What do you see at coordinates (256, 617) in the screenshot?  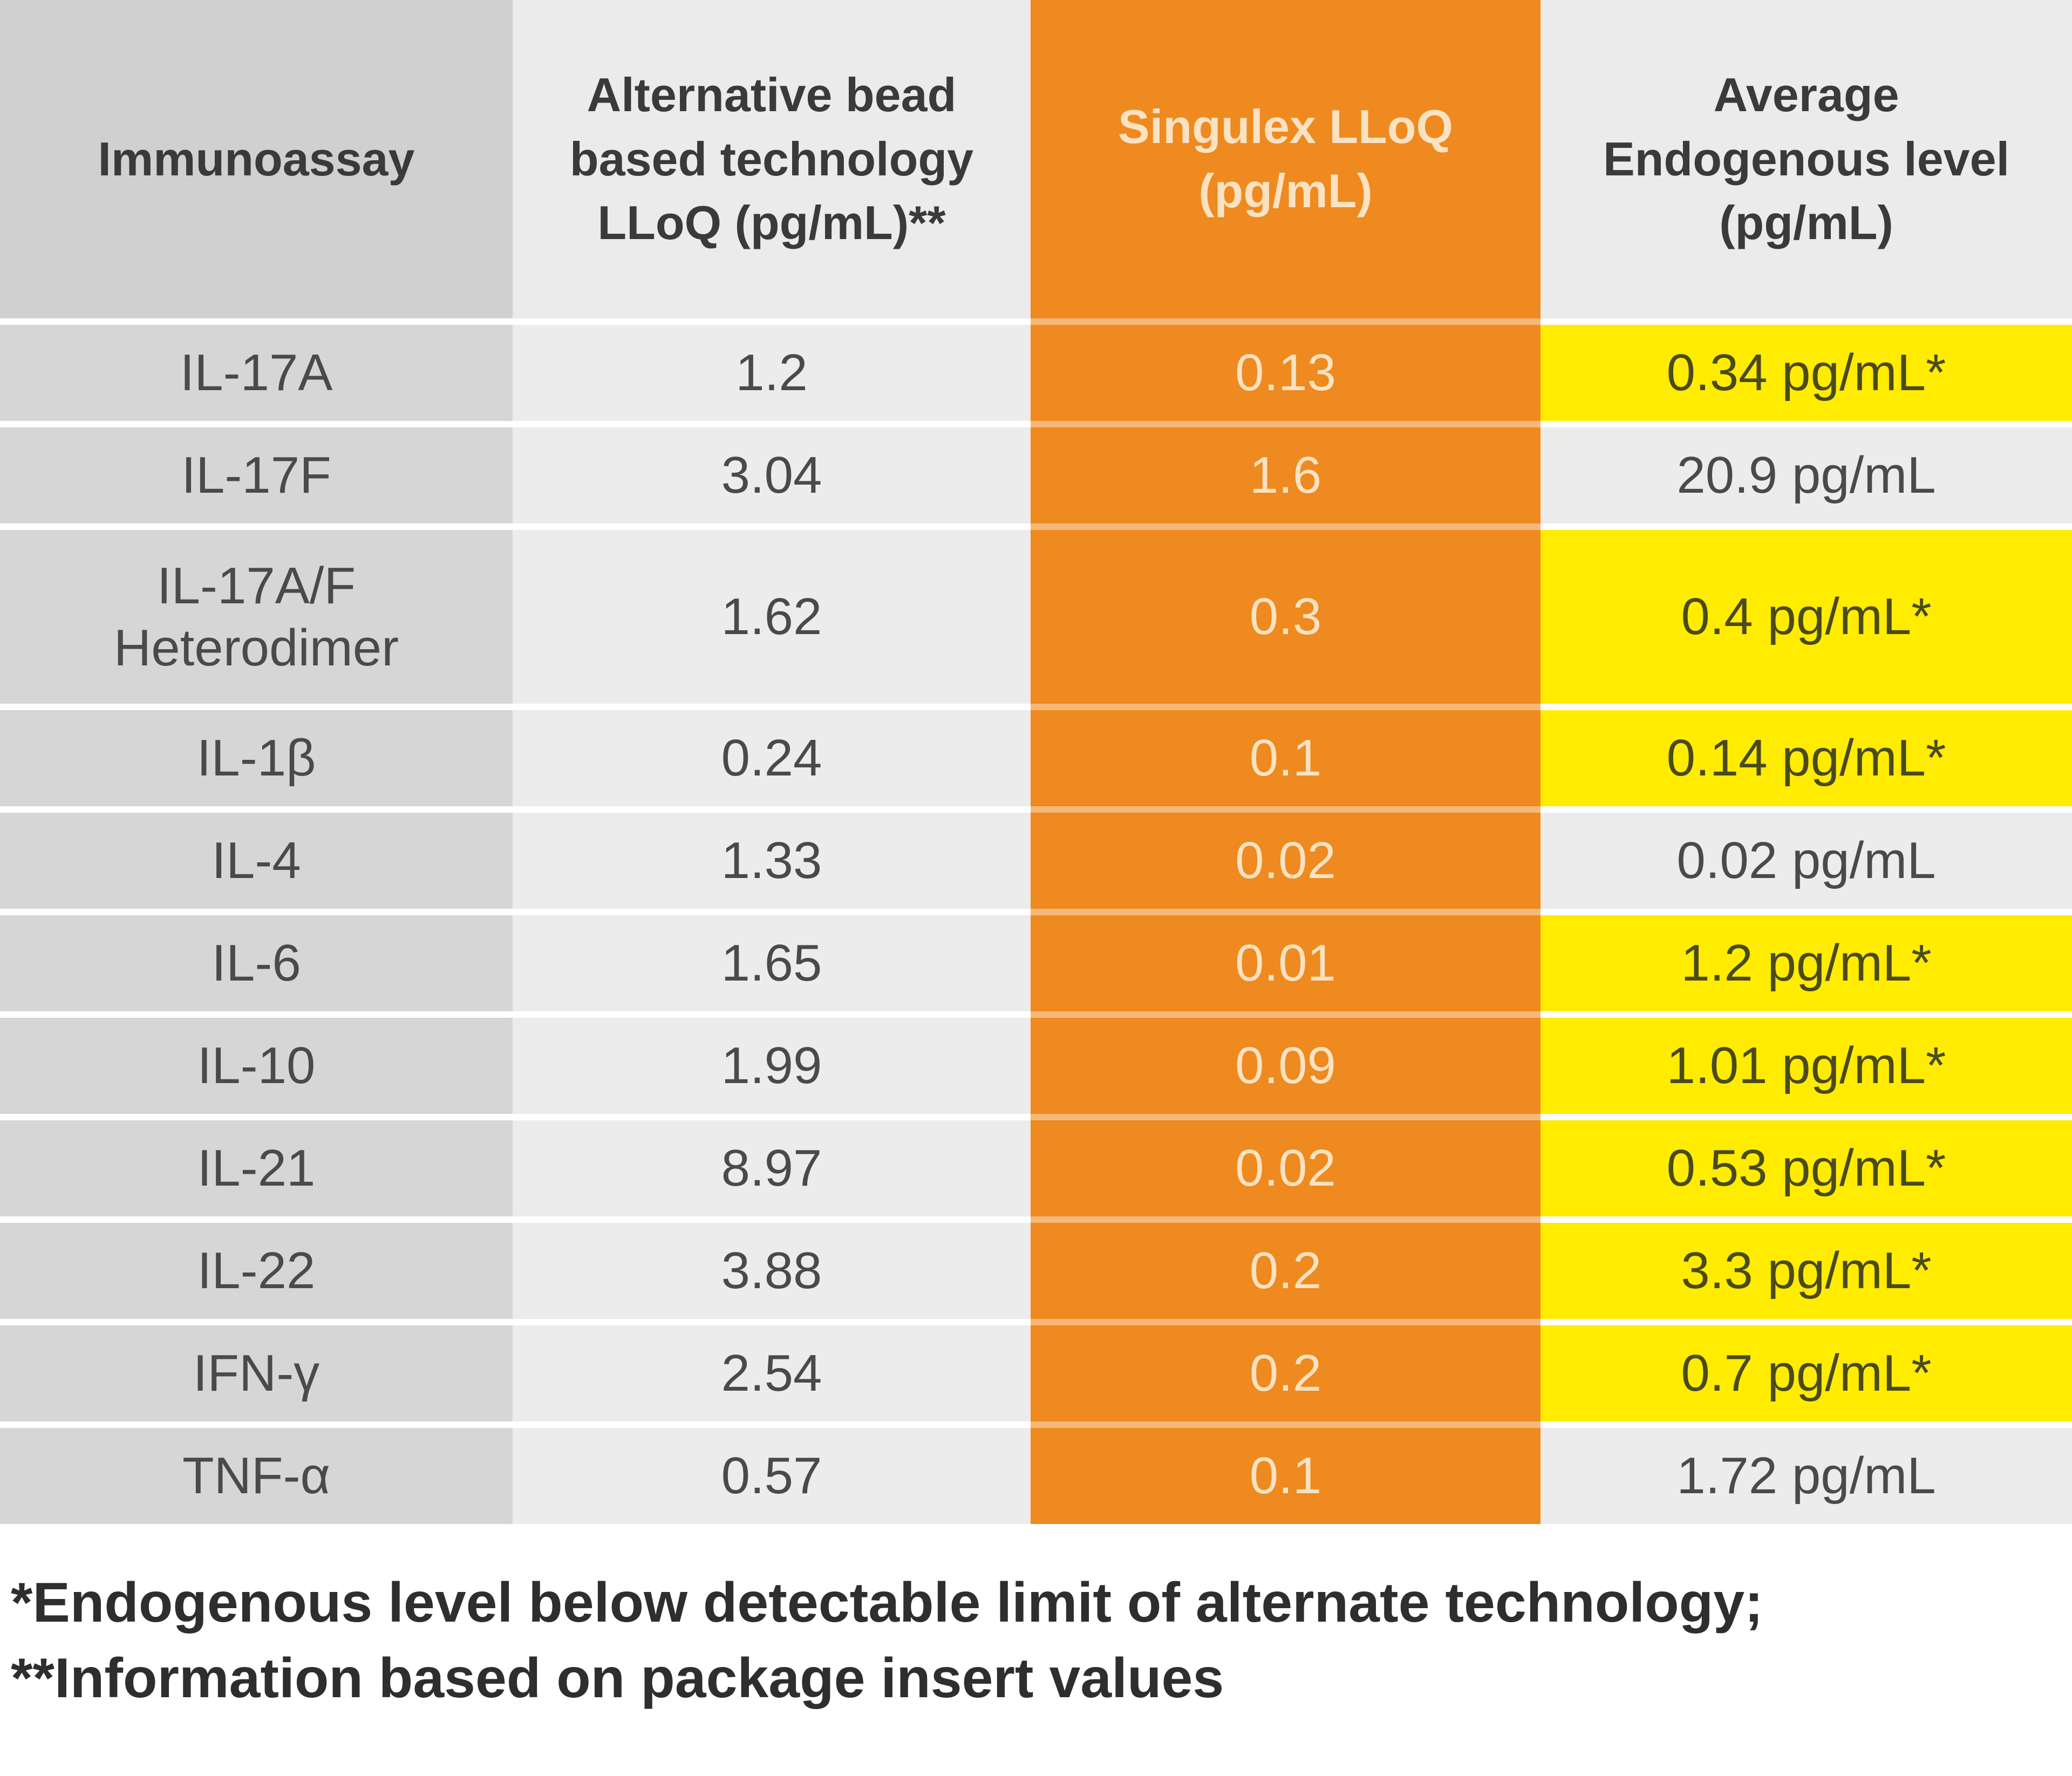 I see `assay-cell: IL-17A/F Heterodimer` at bounding box center [256, 617].